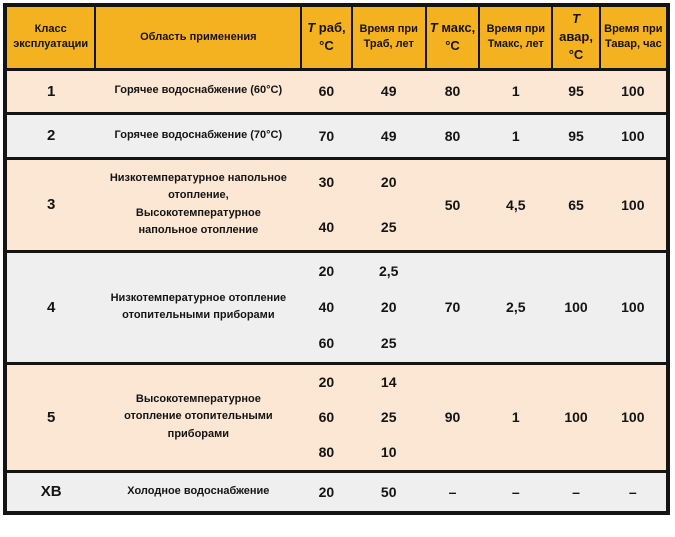 This screenshot has height=537, width=675. I want to click on t-max-cell: 50, so click(452, 204).